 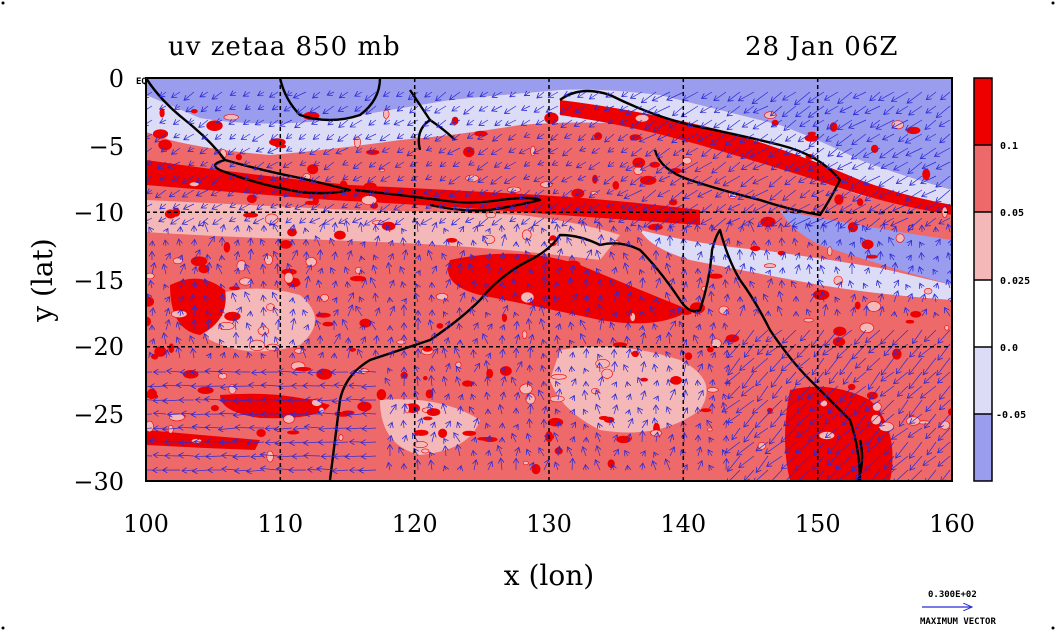 What do you see at coordinates (549, 551) in the screenshot?
I see `x-axis: 100 110 120 130 140 150 160 x (lon)` at bounding box center [549, 551].